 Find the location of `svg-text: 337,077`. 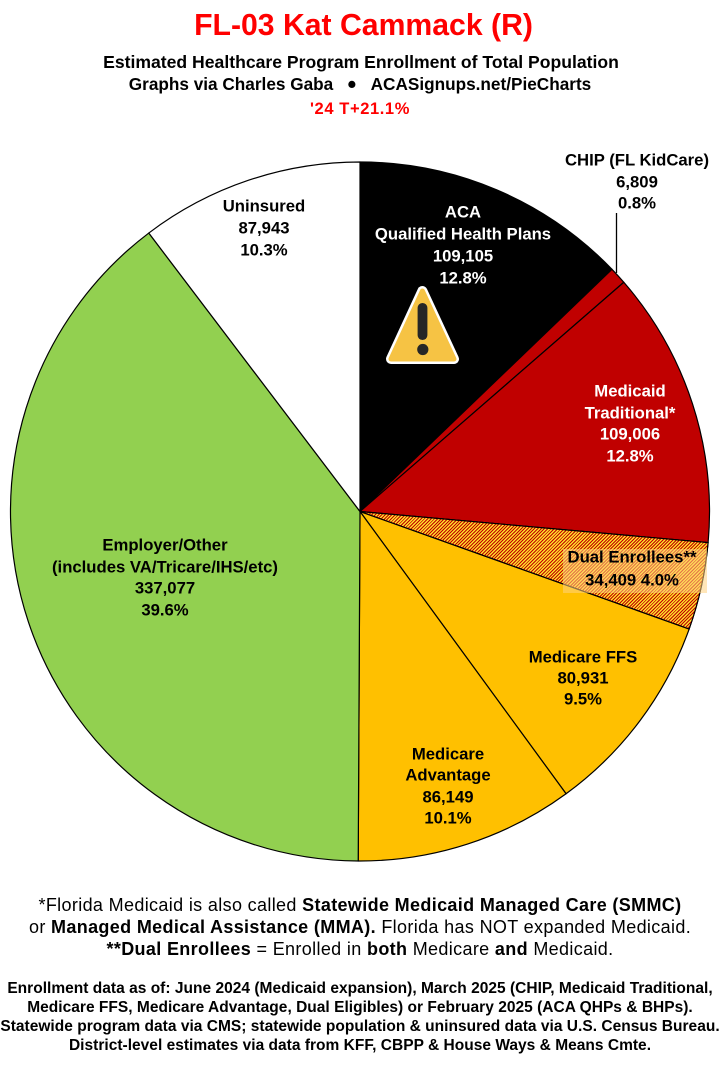

svg-text: 337,077 is located at coordinates (165, 588).